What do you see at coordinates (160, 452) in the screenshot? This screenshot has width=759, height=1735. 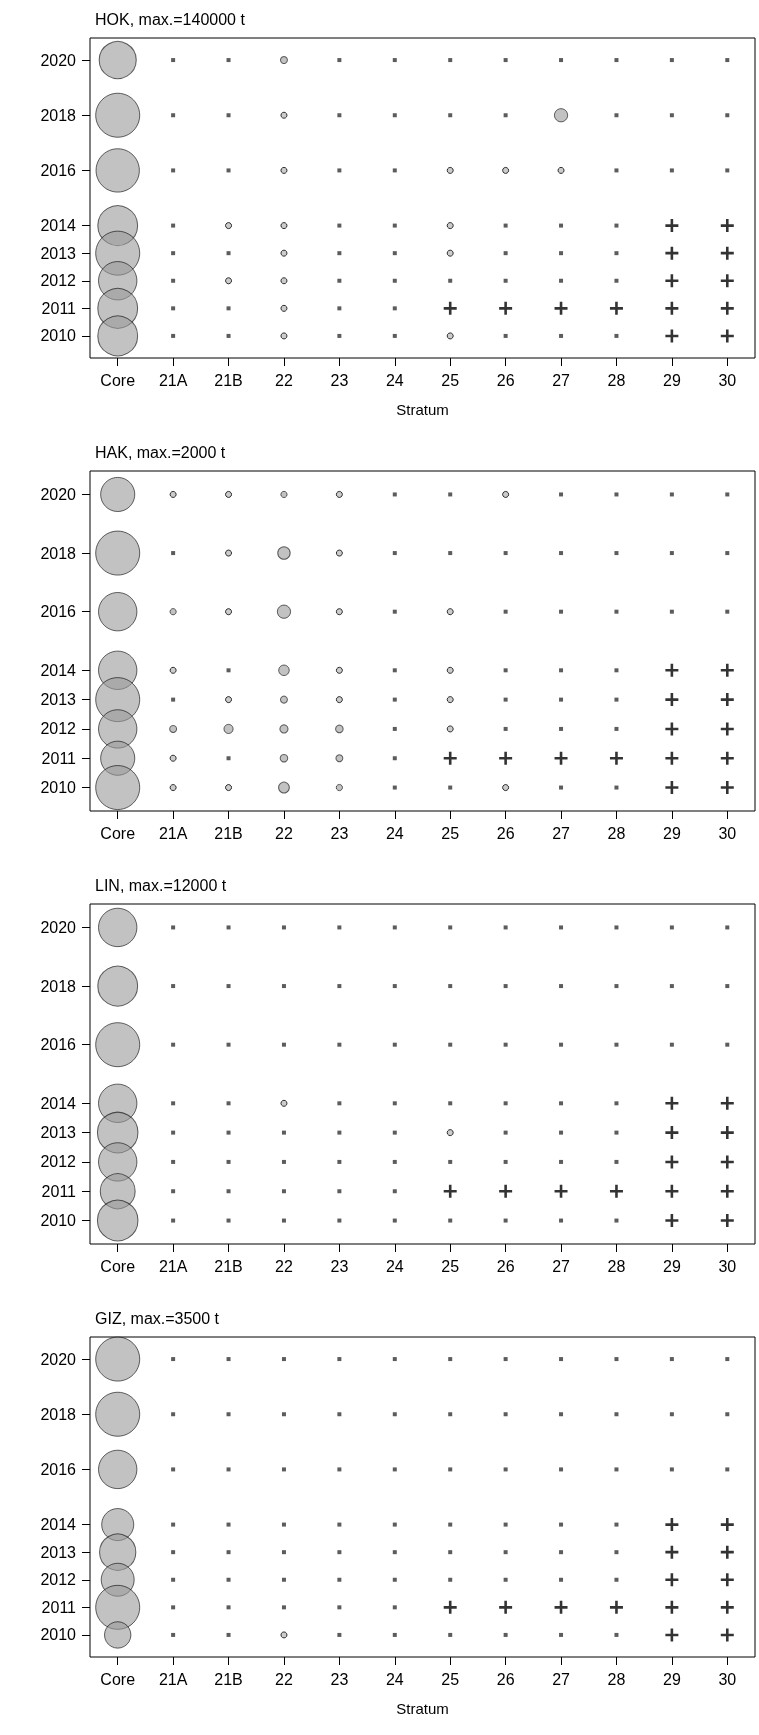 I see `chart-title: HAK, max.=2000 t` at bounding box center [160, 452].